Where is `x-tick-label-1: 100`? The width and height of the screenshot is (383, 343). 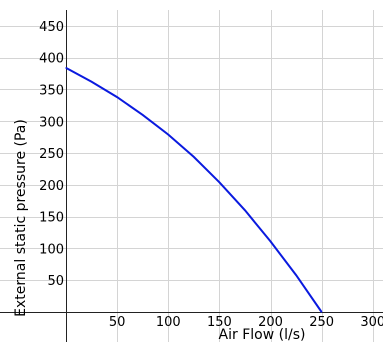
x-tick-label-1: 100 is located at coordinates (168, 322).